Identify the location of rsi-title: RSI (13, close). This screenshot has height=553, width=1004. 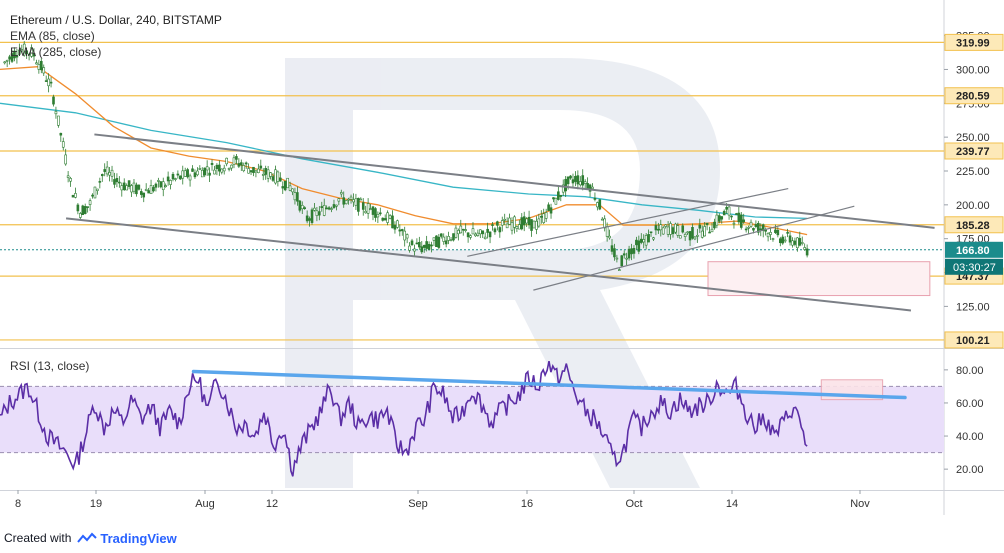
(50, 366).